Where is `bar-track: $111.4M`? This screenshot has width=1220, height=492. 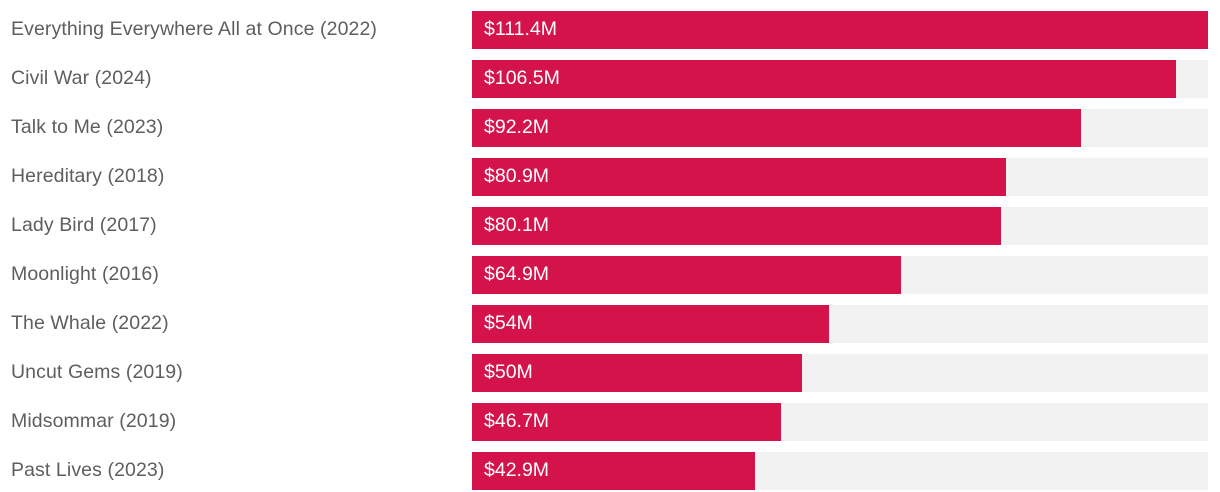 bar-track: $111.4M is located at coordinates (840, 30).